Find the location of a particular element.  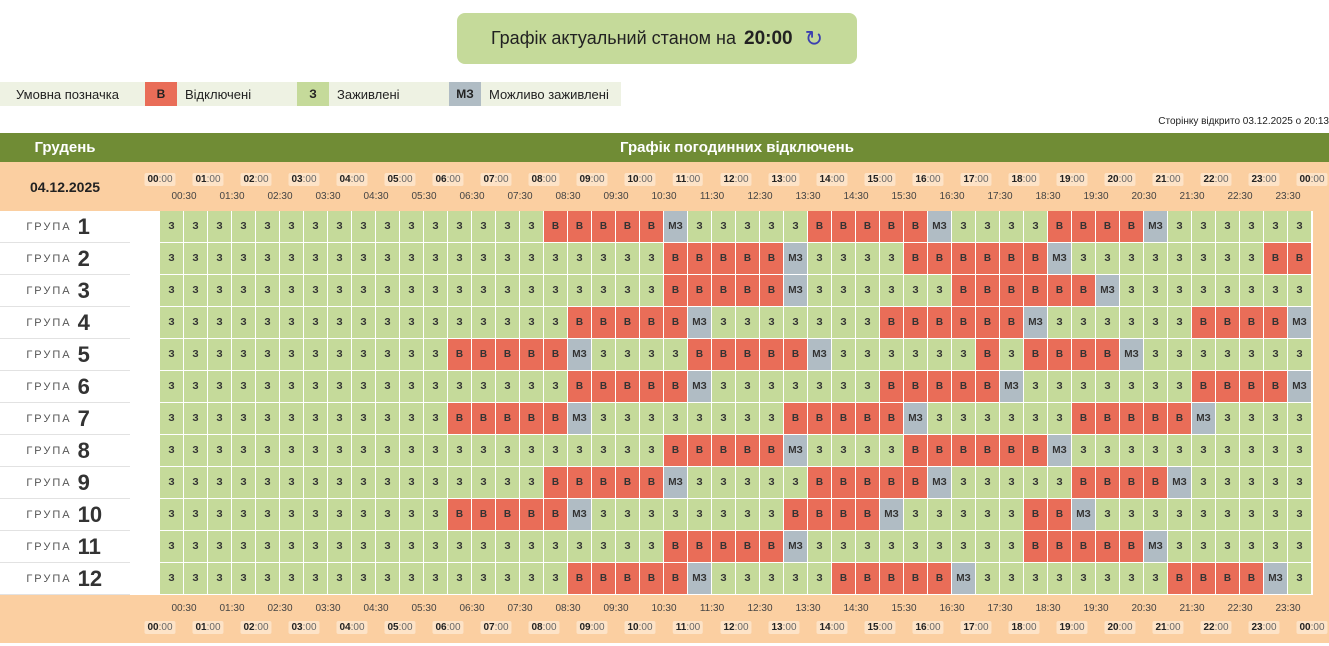

legend-off-swatch: В is located at coordinates (161, 94).